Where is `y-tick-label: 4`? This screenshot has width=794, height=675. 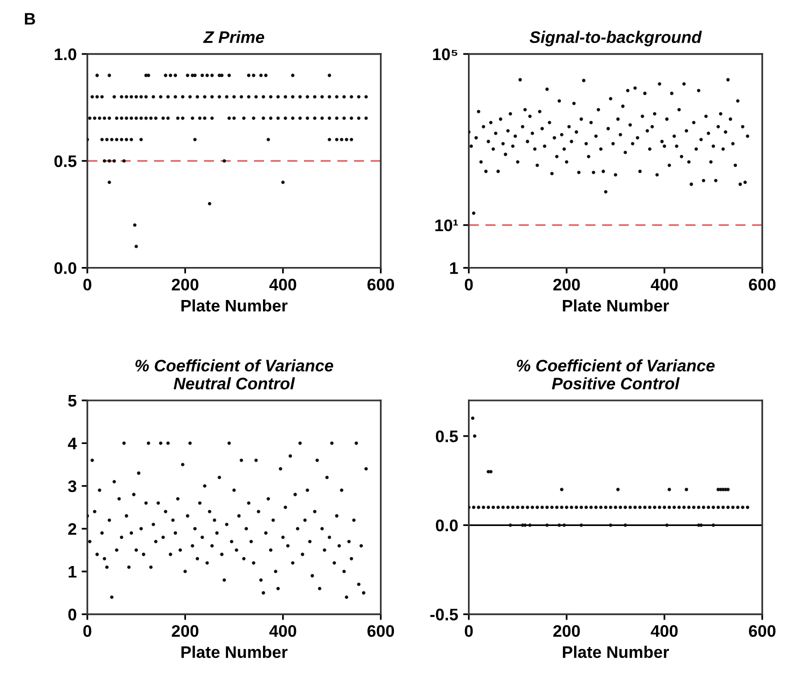 y-tick-label: 4 is located at coordinates (72, 444).